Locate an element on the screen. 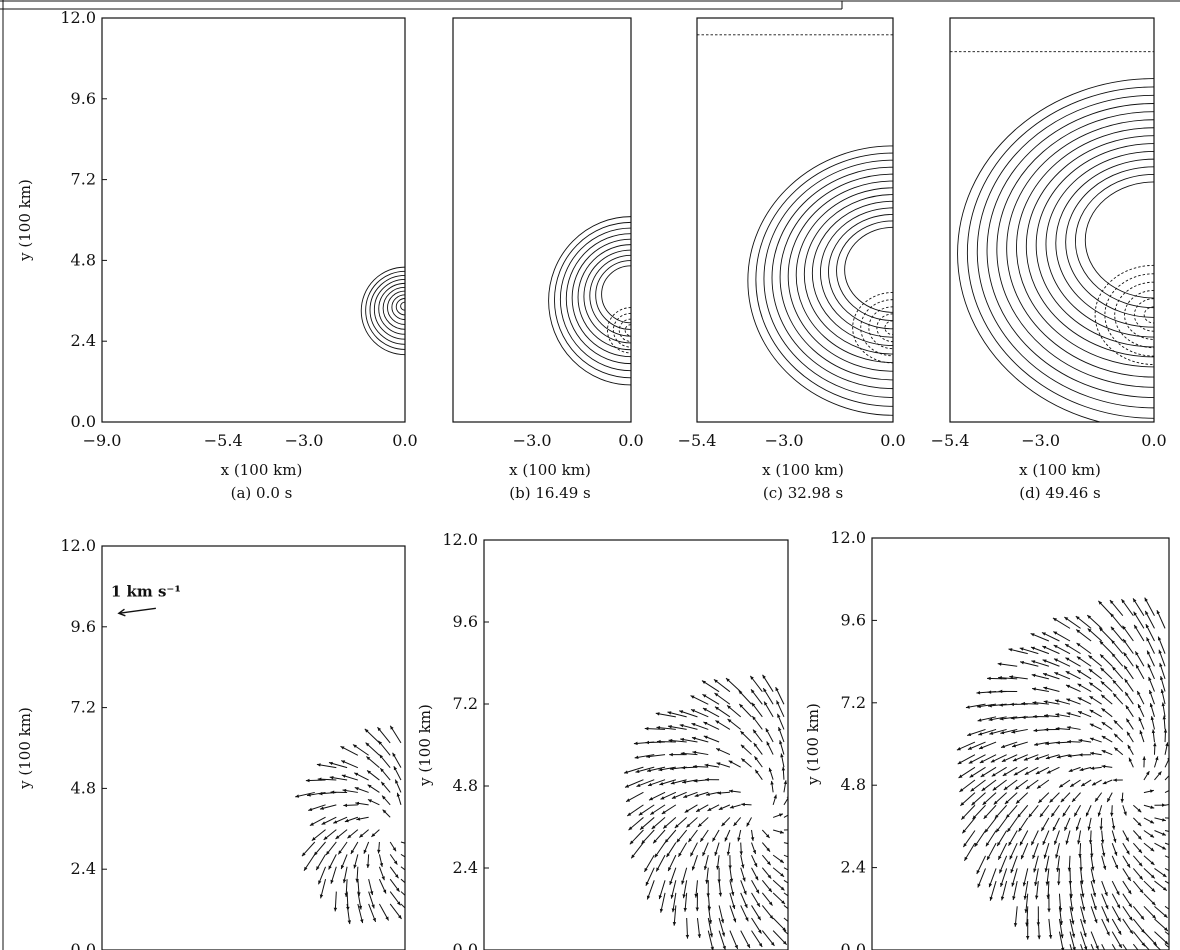 Image resolution: width=1180 pixels, height=950 pixels. y-tick-label: 12.0 is located at coordinates (78, 17).